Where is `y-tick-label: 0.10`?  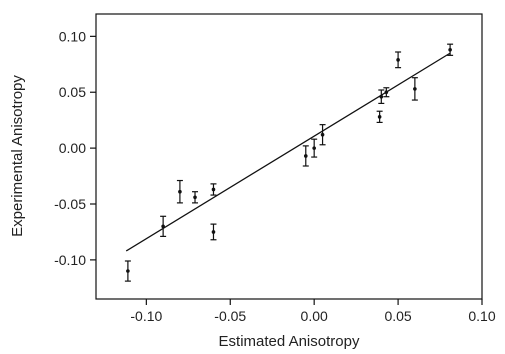 y-tick-label: 0.10 is located at coordinates (72, 36).